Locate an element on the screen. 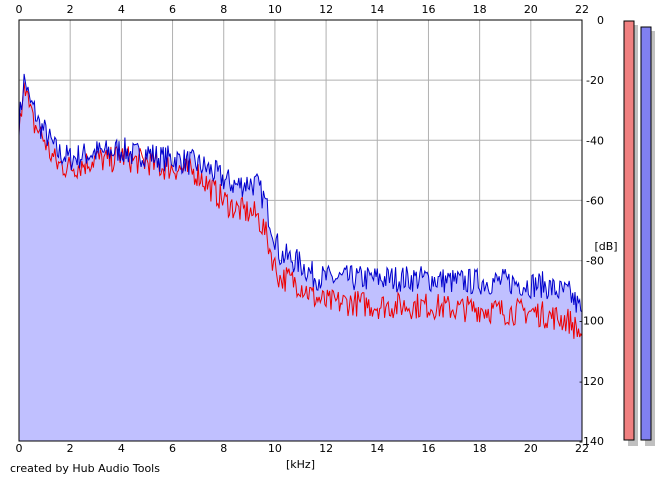 The width and height of the screenshot is (664, 481). level-meters is located at coordinates (639, 233).